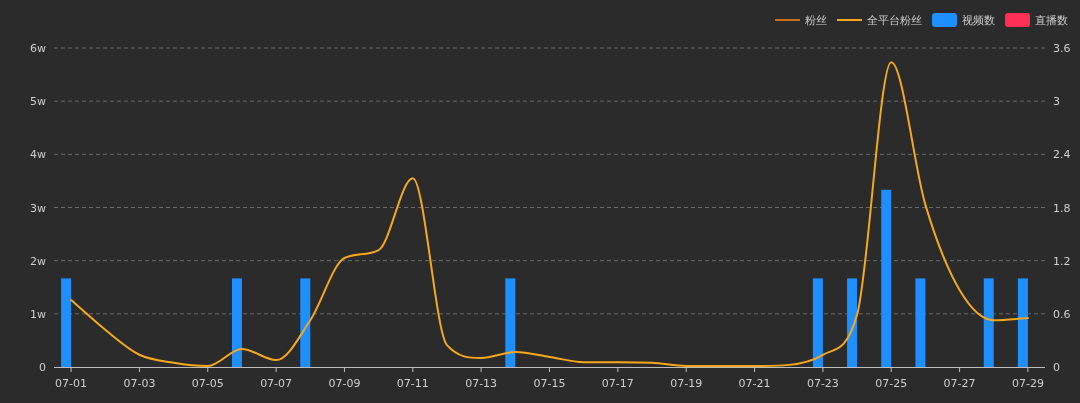 This screenshot has width=1080, height=403. Describe the element at coordinates (412, 383) in the screenshot. I see `x-tick-label: 07-11` at that location.